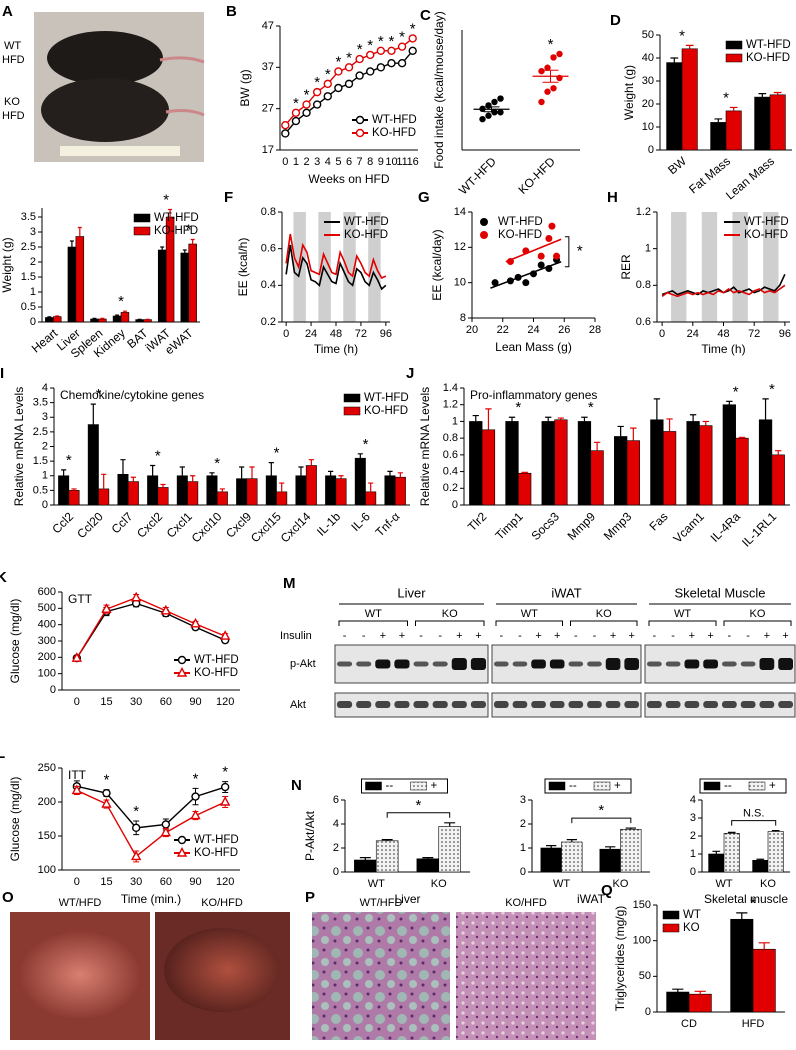  I want to click on x-tick-label: Fas, so click(659, 521).